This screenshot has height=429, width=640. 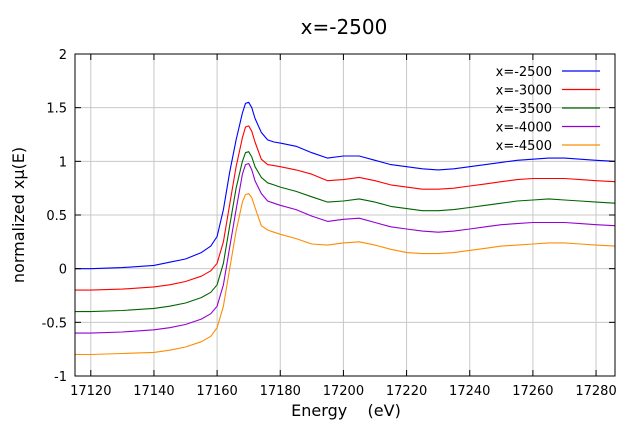 I want to click on legend-label: x=-3000, so click(x=524, y=91).